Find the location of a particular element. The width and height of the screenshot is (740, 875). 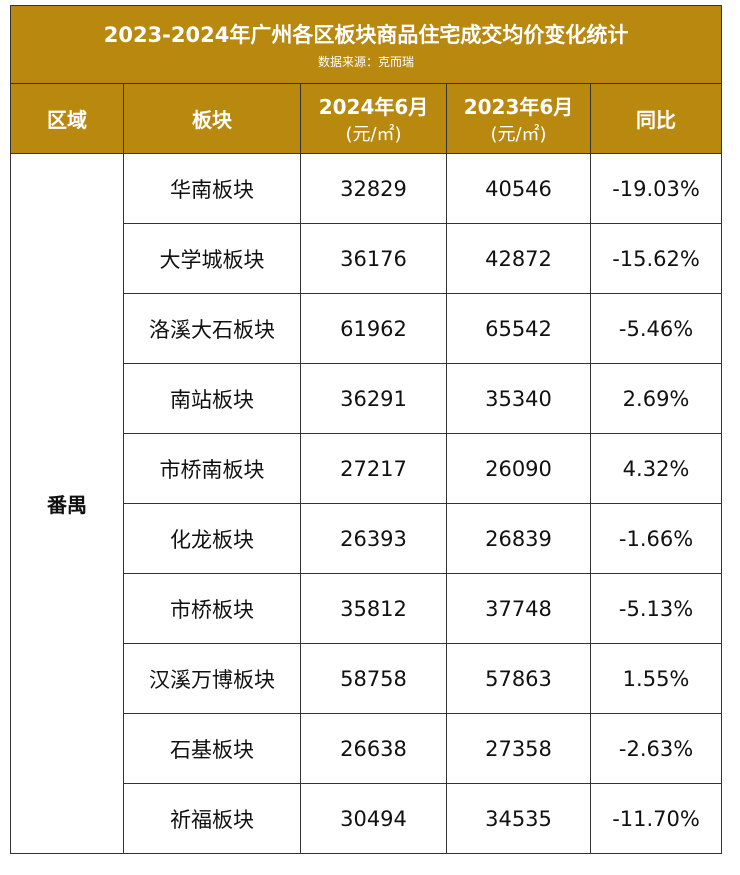

price-2024-cell: 26638 is located at coordinates (373, 748).